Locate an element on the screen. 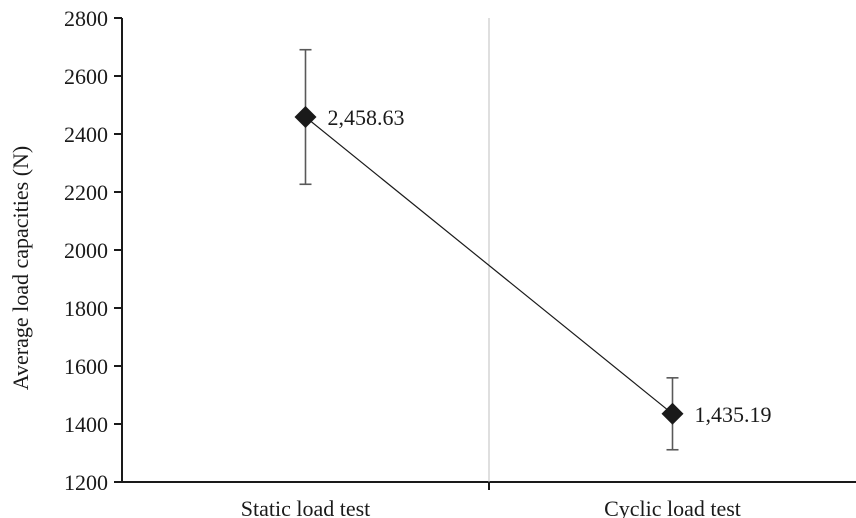 This screenshot has width=856, height=518. data-label: 1,435.19 is located at coordinates (733, 414).